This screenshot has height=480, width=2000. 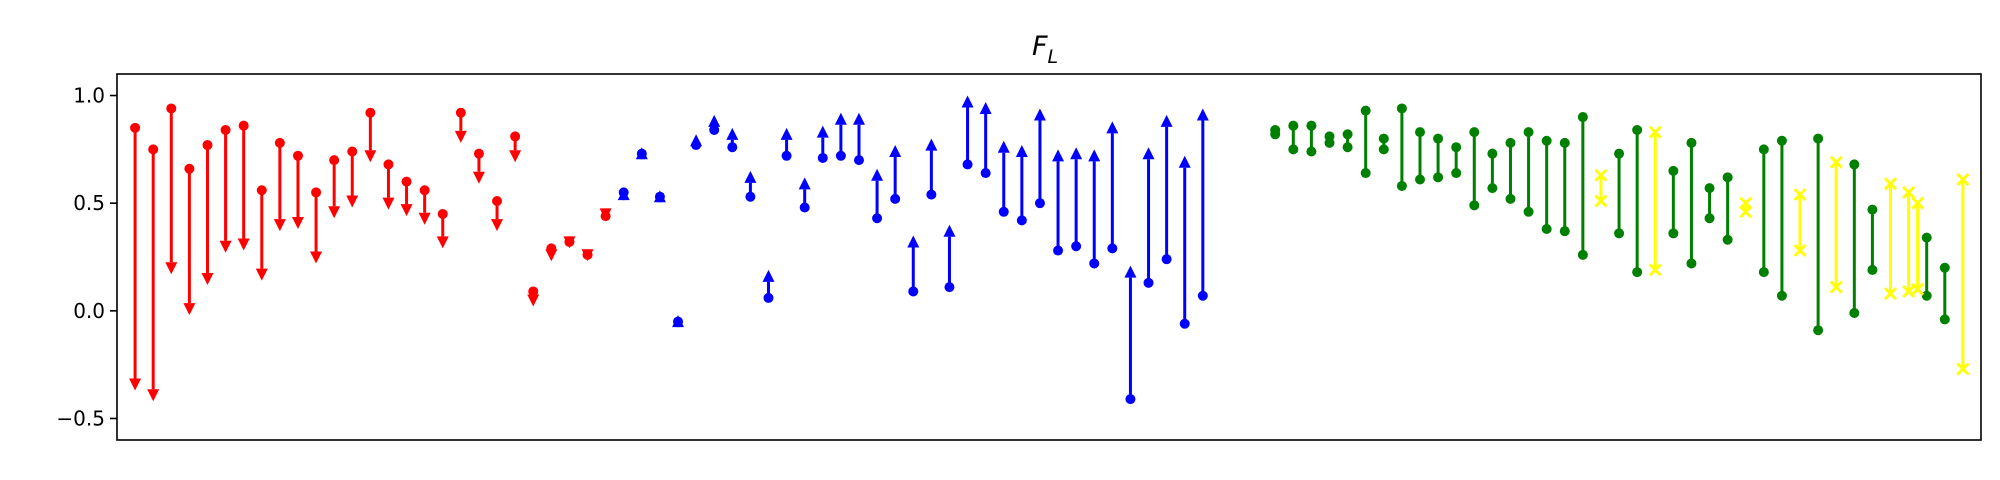 What do you see at coordinates (86, 257) in the screenshot?
I see `y-axis: −0.5 0.0 0.5 1.0` at bounding box center [86, 257].